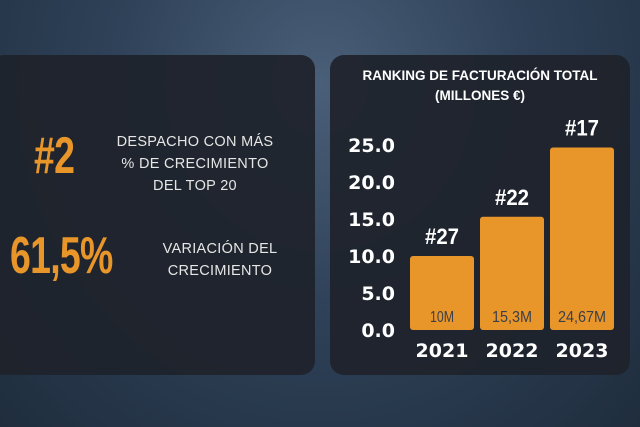 Image resolution: width=640 pixels, height=427 pixels. What do you see at coordinates (195, 142) in the screenshot?
I see `label-line: DESPACHO CON MÁS` at bounding box center [195, 142].